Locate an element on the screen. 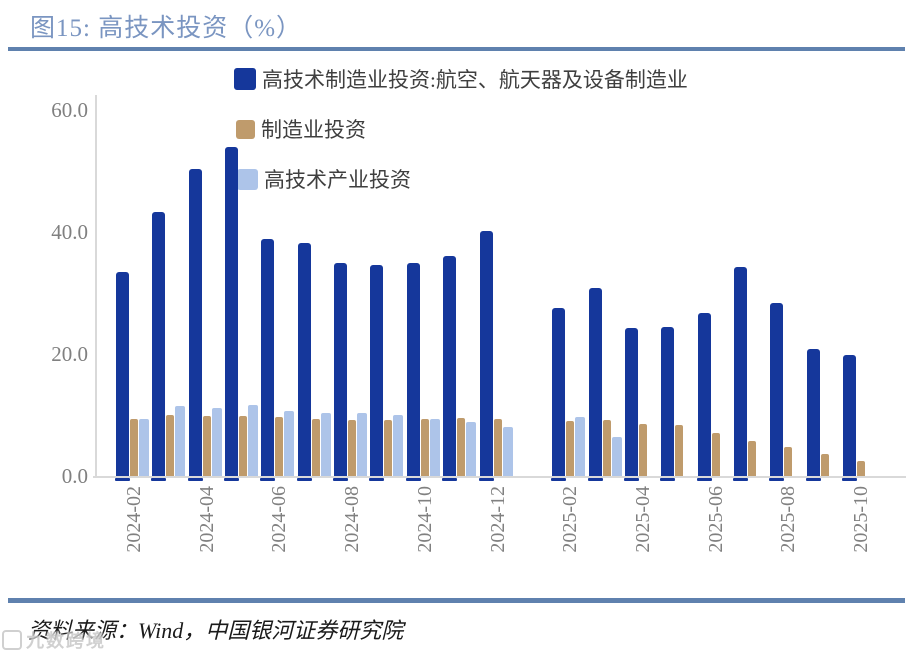 Image resolution: width=914 pixels, height=655 pixels. legend-swatch-aero-icon is located at coordinates (245, 79).